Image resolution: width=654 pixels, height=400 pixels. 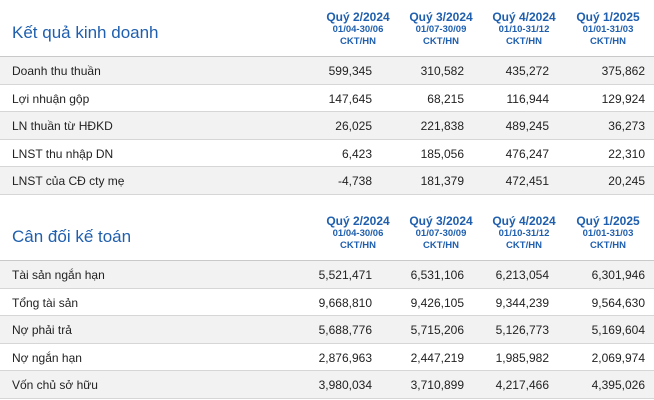 What do you see at coordinates (522, 275) in the screenshot?
I see `cell-value: 6,213,054` at bounding box center [522, 275].